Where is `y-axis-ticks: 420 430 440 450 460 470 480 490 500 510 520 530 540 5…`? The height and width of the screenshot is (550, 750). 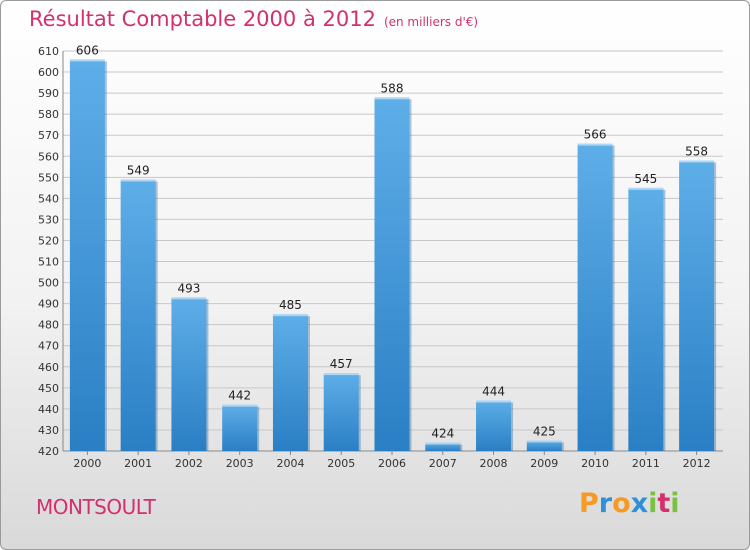 y-axis-ticks: 420 430 440 450 460 470 480 490 500 510 520 530 540 5… is located at coordinates (48, 251).